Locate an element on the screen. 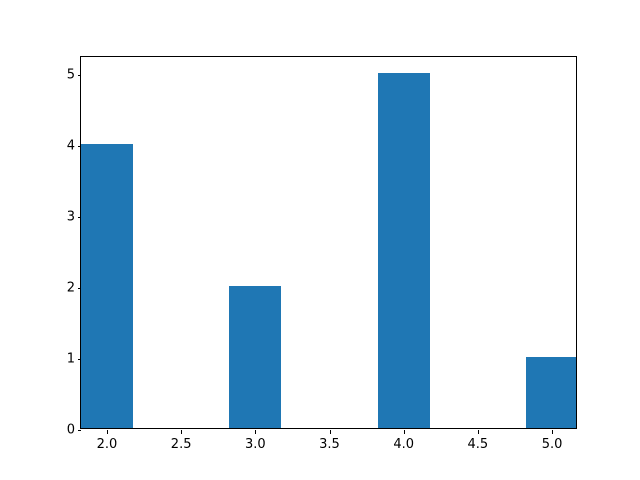 This screenshot has height=480, width=640. x-tick-label: 4.5 is located at coordinates (478, 444).